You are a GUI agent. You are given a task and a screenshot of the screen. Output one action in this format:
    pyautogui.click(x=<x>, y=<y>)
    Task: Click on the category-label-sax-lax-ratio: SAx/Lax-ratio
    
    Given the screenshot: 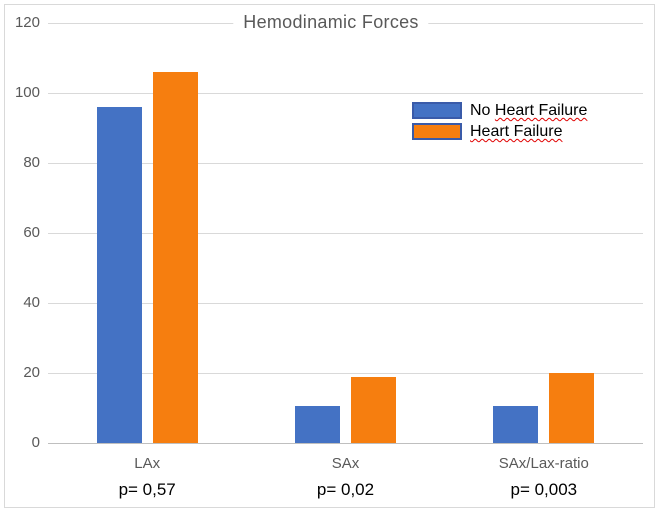 What is the action you would take?
    pyautogui.click(x=543, y=463)
    